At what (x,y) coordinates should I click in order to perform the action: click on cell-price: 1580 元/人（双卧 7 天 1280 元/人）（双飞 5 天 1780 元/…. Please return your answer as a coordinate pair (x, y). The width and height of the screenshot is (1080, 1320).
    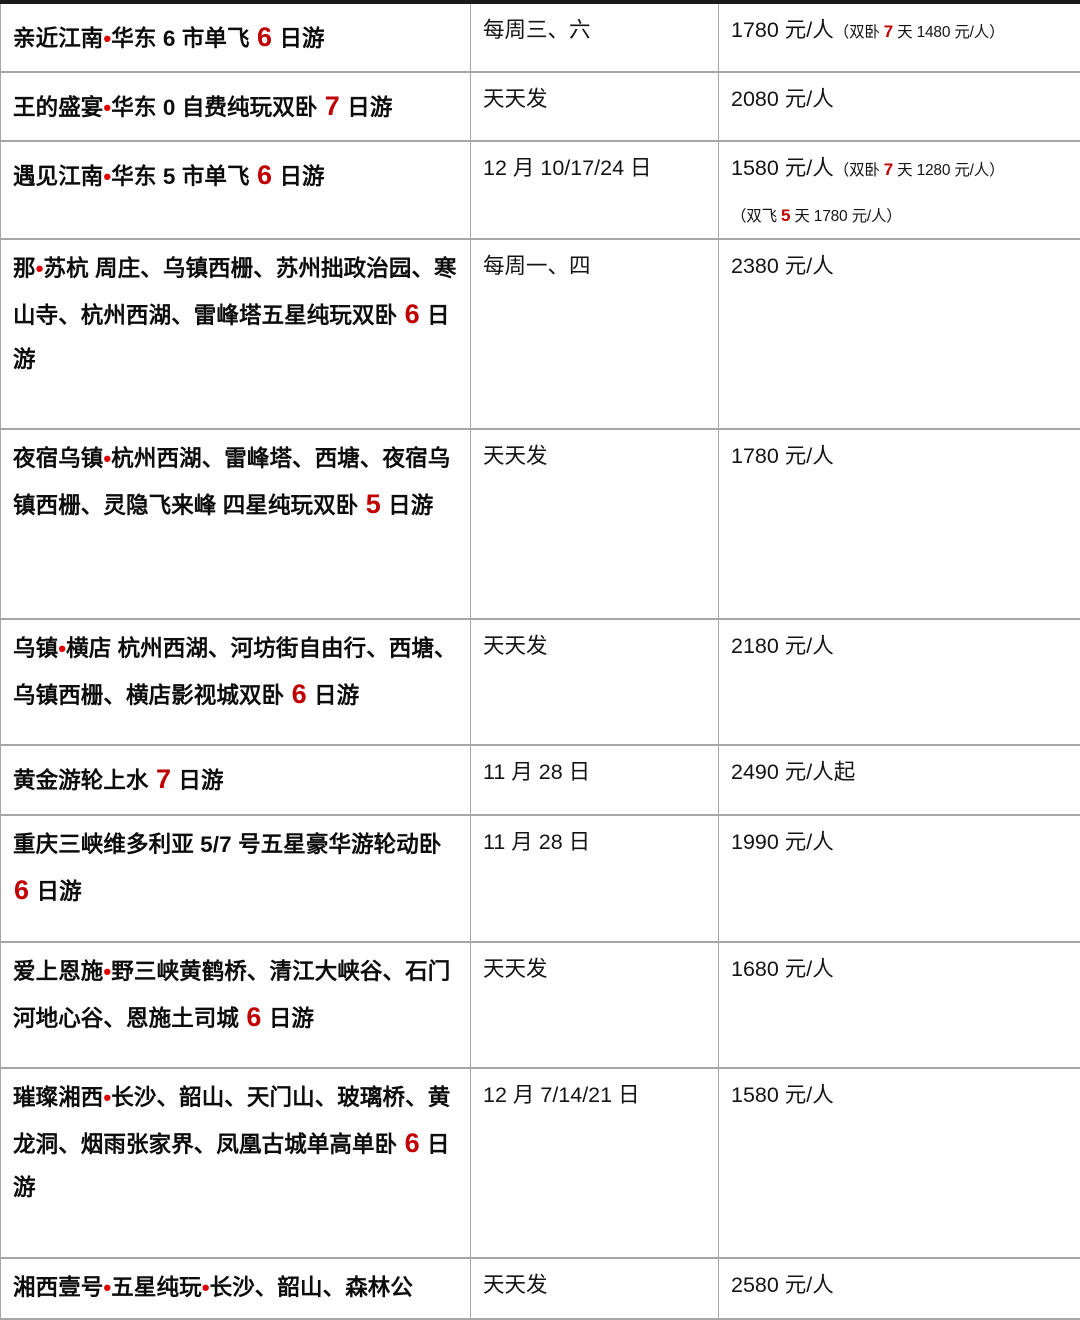
    Looking at the image, I should click on (899, 190).